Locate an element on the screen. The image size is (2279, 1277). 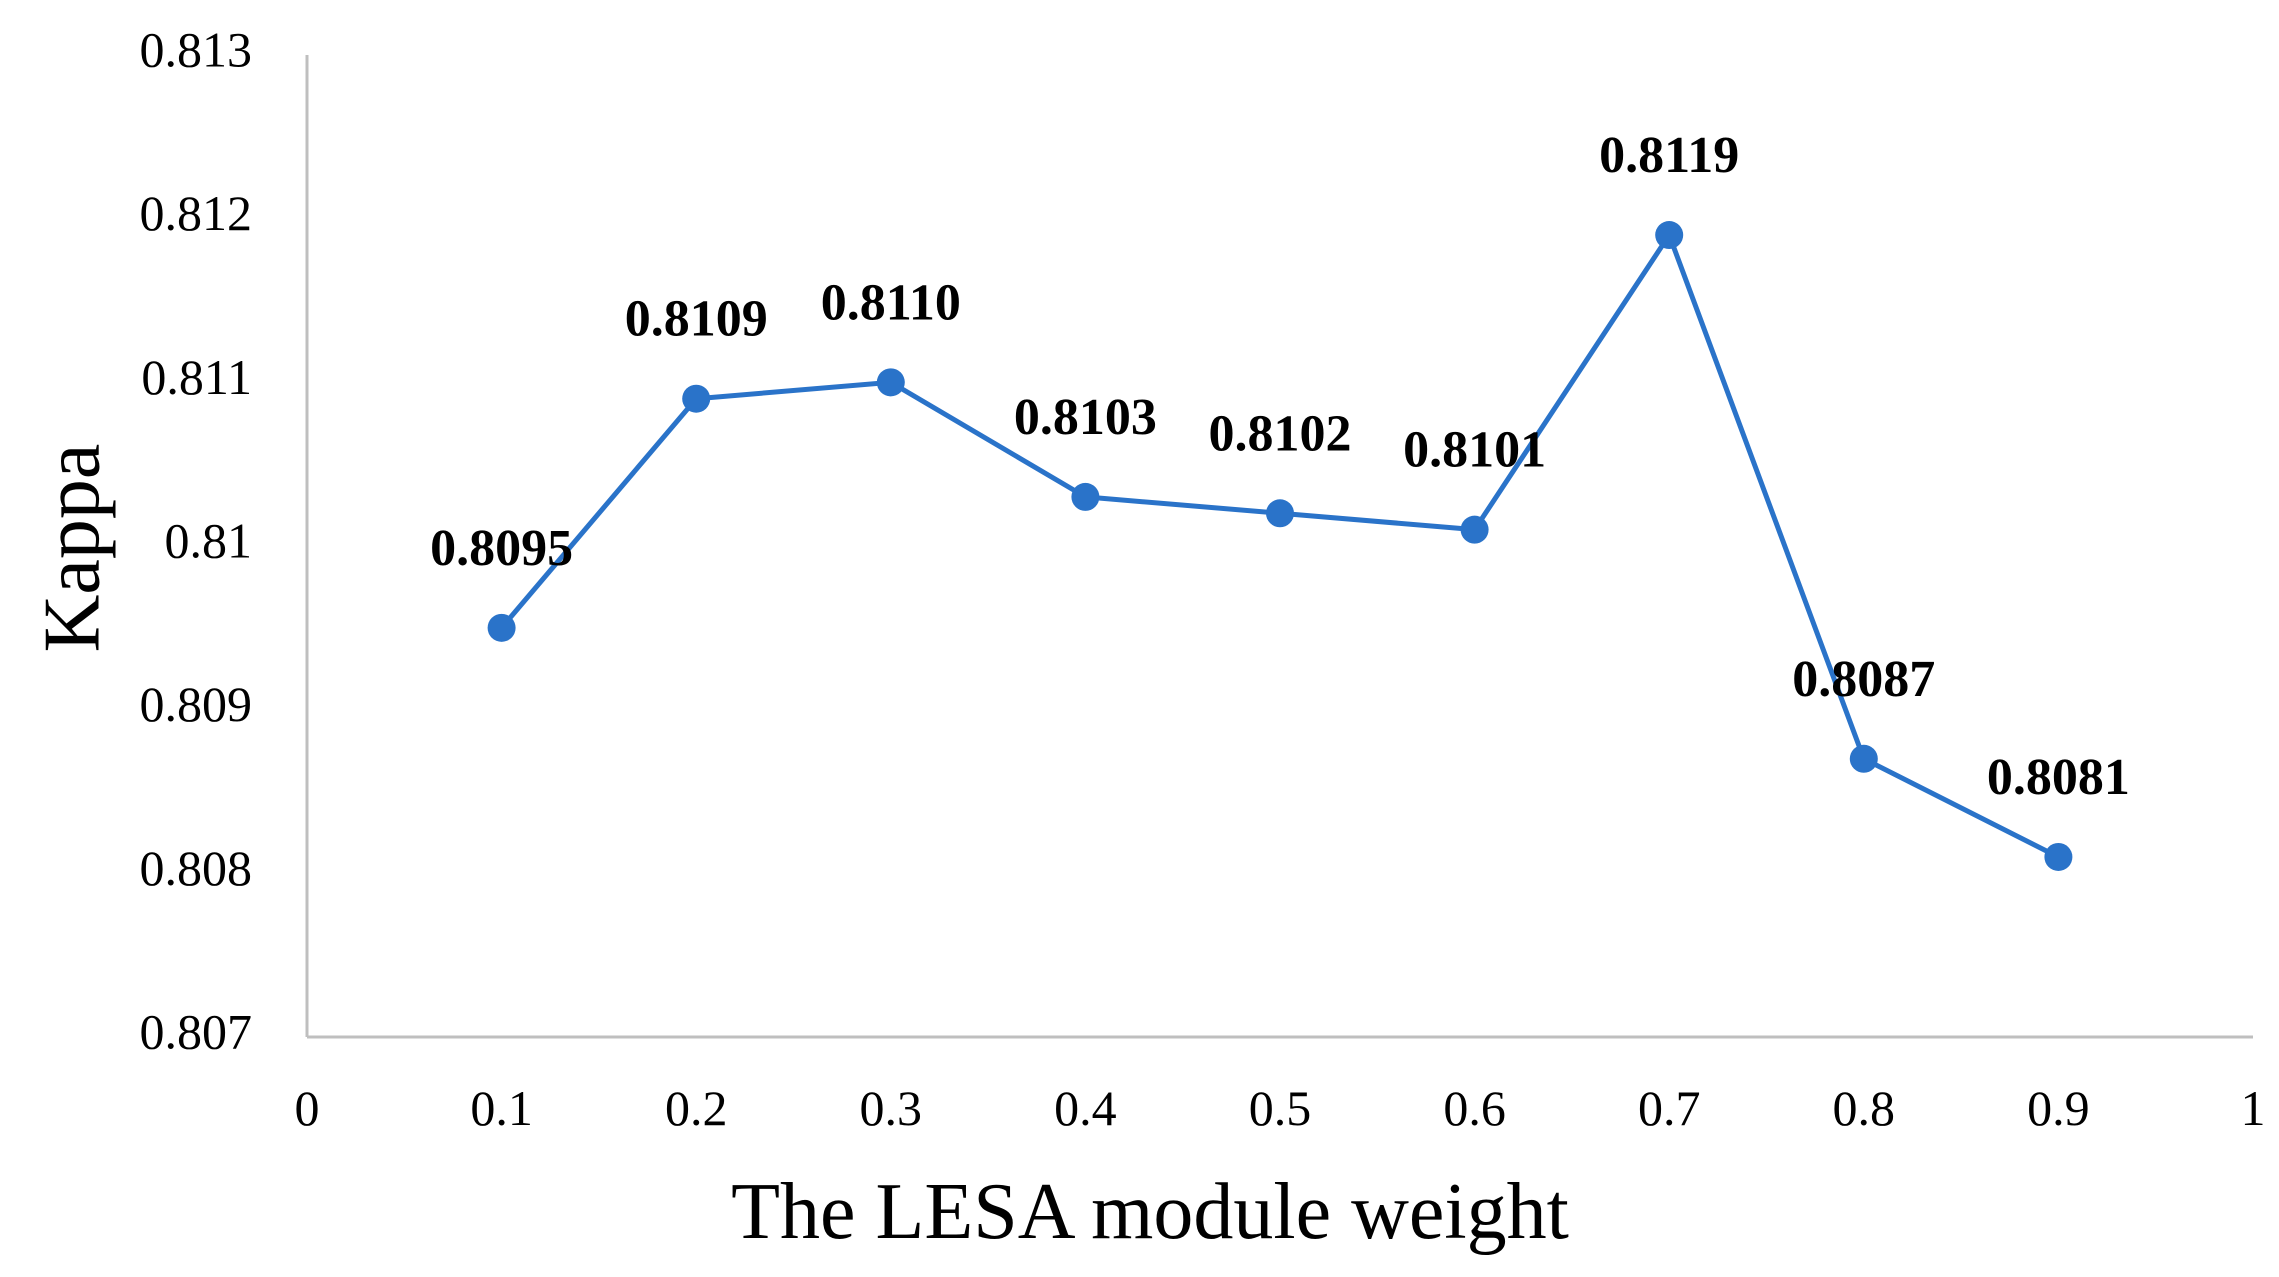
data-label: 0.8081 is located at coordinates (2058, 777).